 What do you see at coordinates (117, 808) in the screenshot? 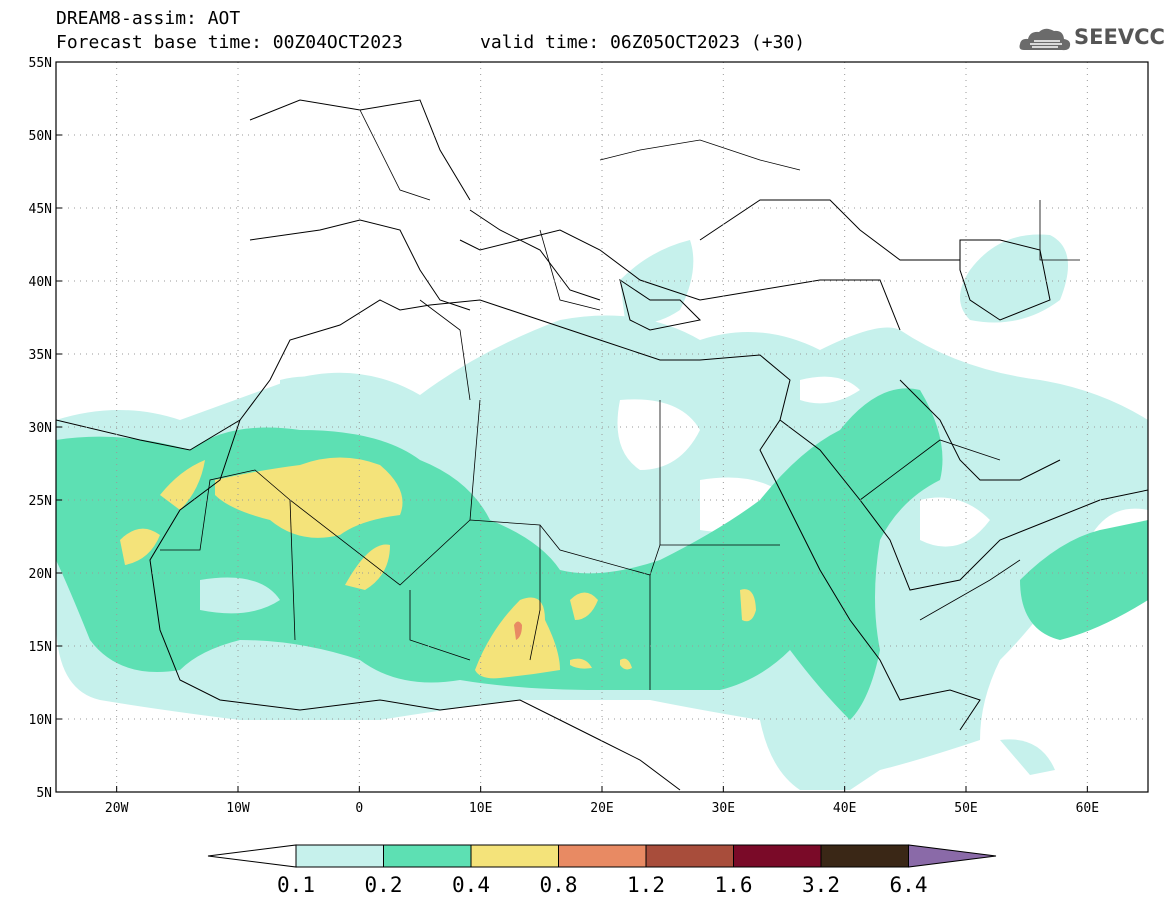
I see `lon-label: 20W` at bounding box center [117, 808].